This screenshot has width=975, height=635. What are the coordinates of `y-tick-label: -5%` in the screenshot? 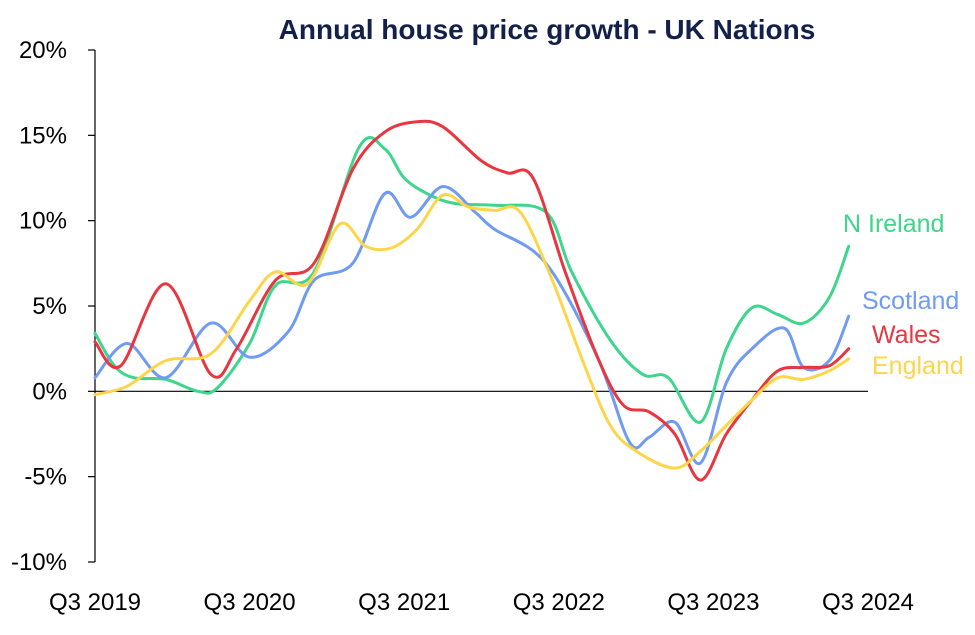 It's located at (45, 477).